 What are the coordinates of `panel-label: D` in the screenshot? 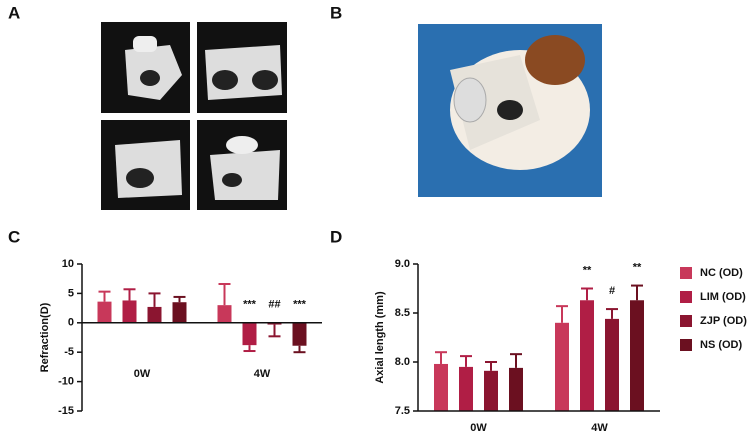 It's located at (336, 236).